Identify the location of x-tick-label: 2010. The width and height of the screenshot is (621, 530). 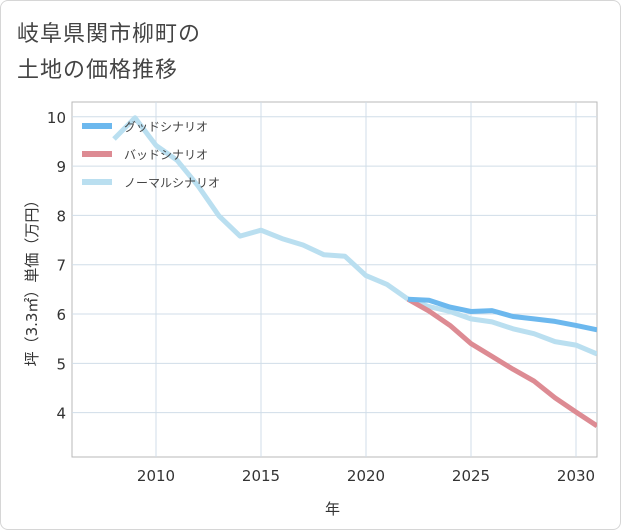
(156, 476).